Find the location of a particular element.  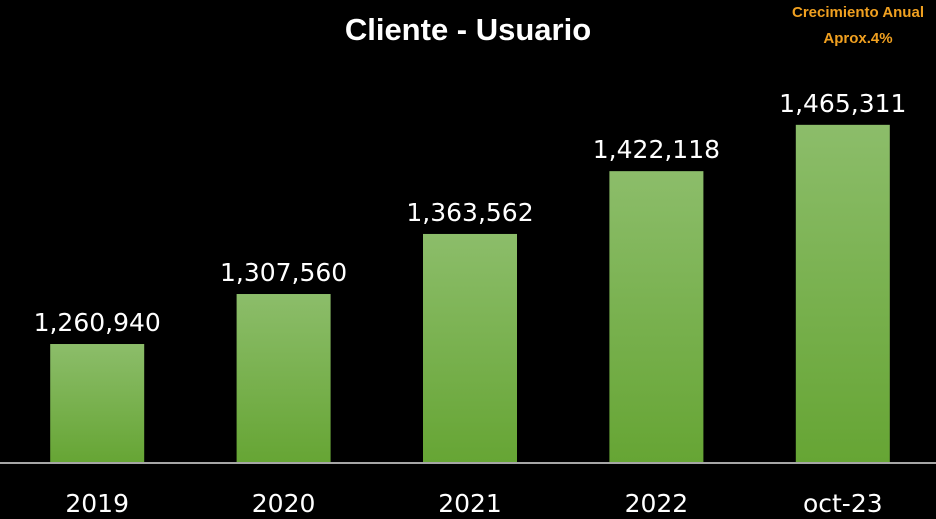

x-tick-label: 2022 is located at coordinates (657, 503).